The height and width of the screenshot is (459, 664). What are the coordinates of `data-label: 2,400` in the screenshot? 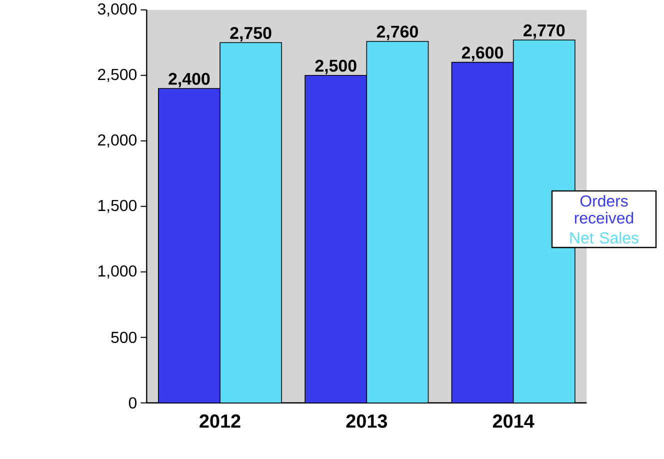 It's located at (189, 80).